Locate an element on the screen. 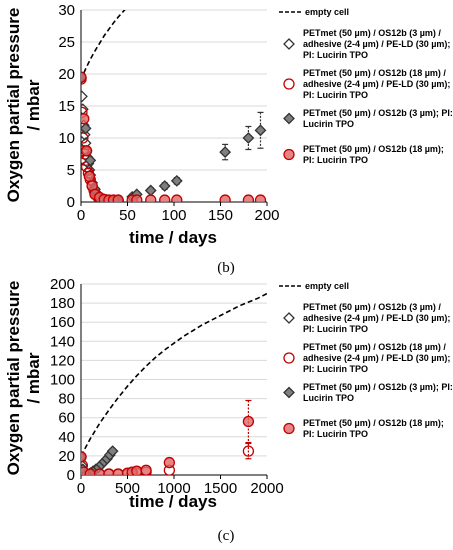  legend-item: empty cell is located at coordinates (314, 286).